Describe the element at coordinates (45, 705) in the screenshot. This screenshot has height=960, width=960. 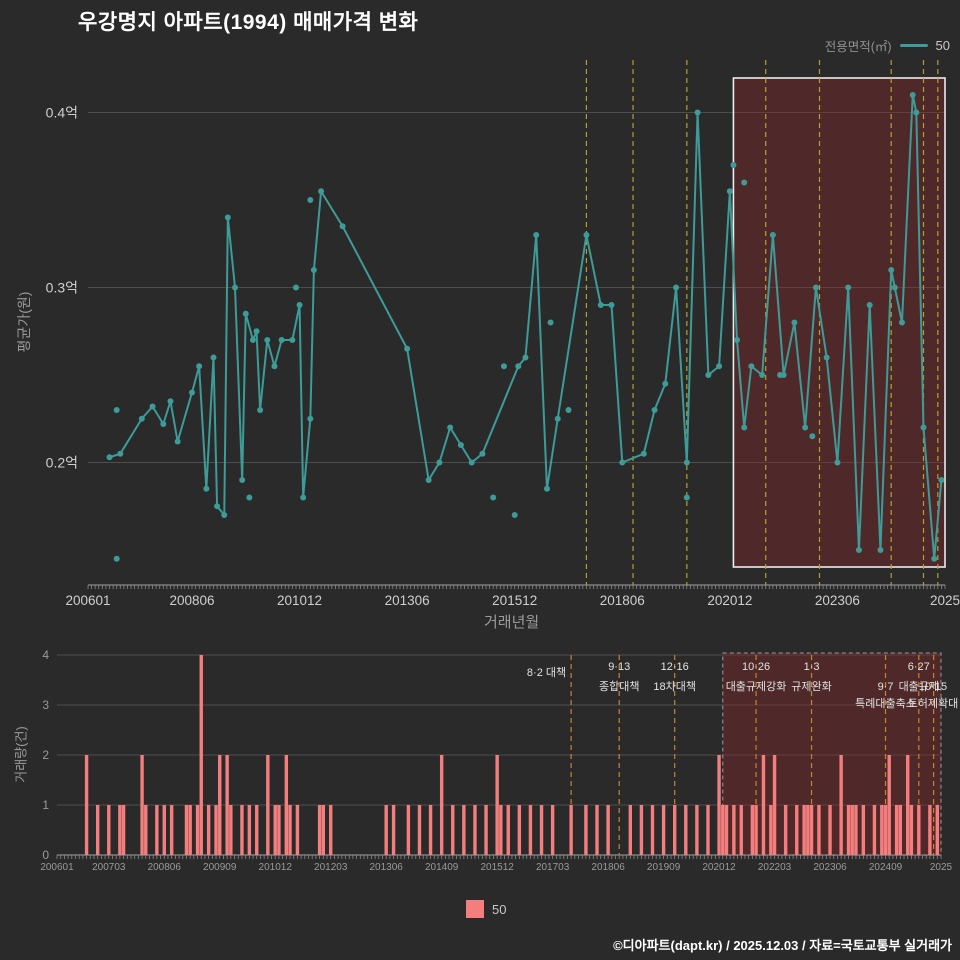
I see `svg-text: 3` at that location.